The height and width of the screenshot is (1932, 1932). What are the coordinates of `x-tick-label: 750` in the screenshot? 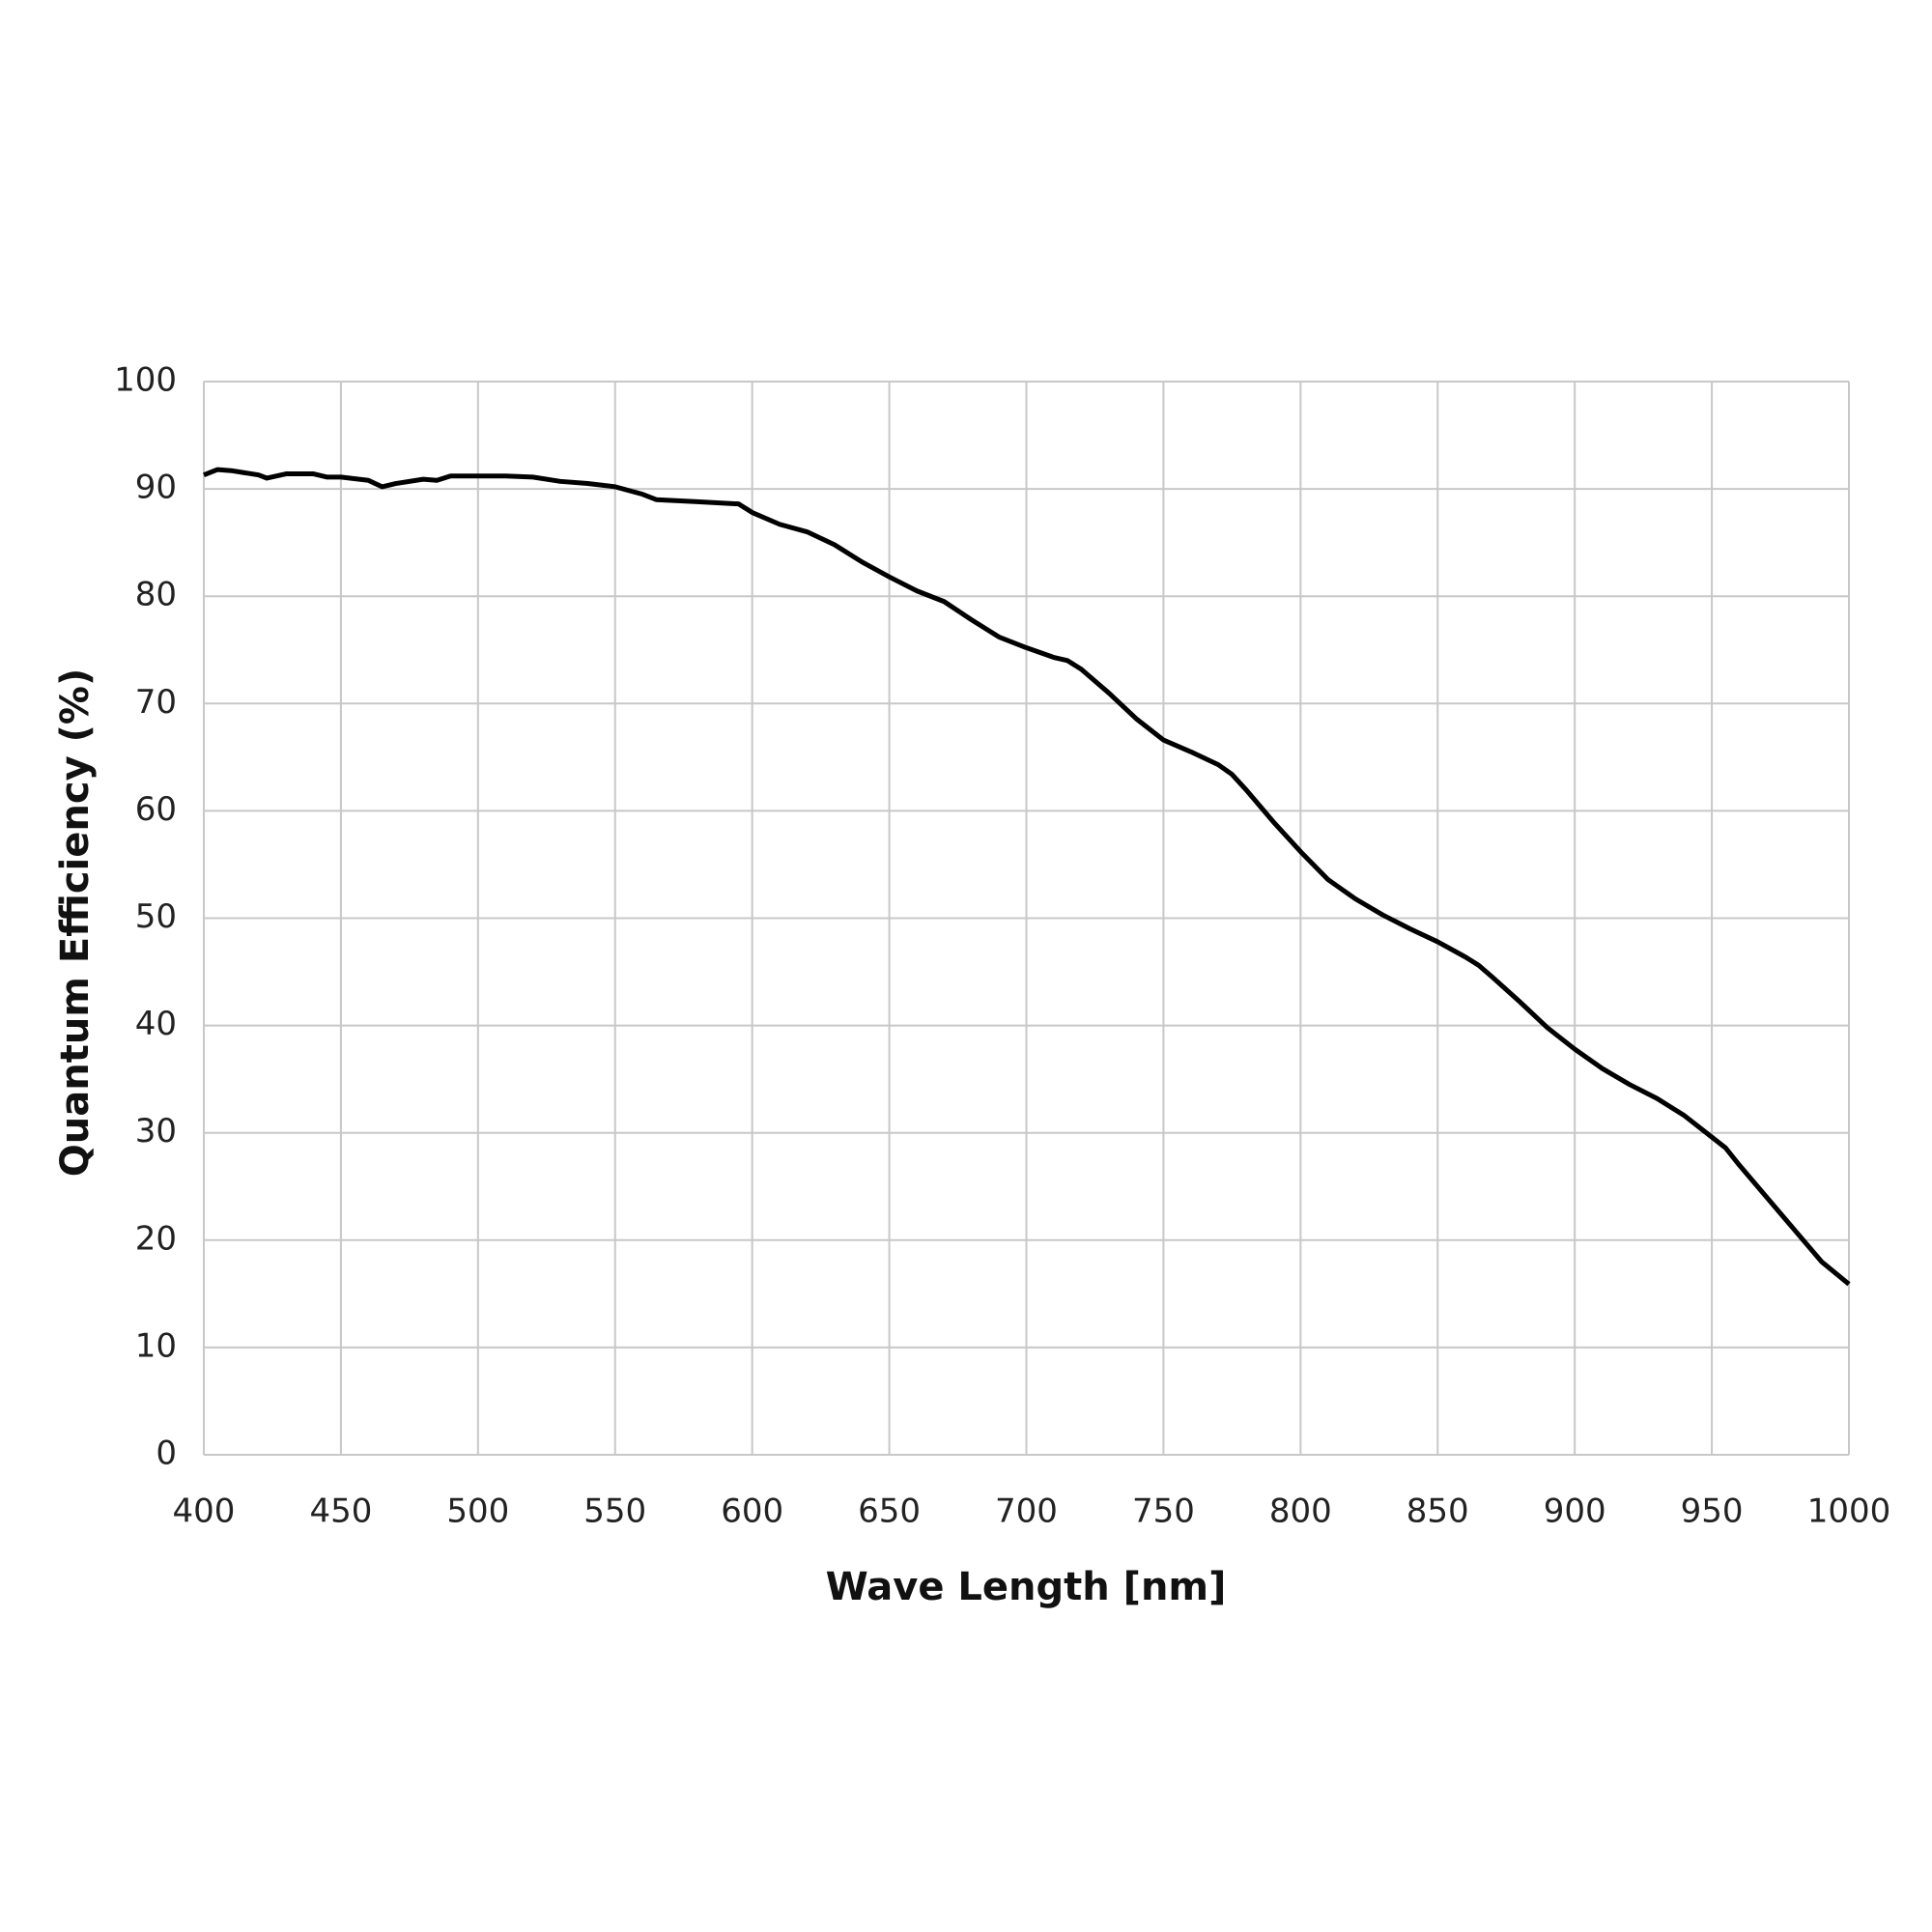 It's located at (1163, 1511).